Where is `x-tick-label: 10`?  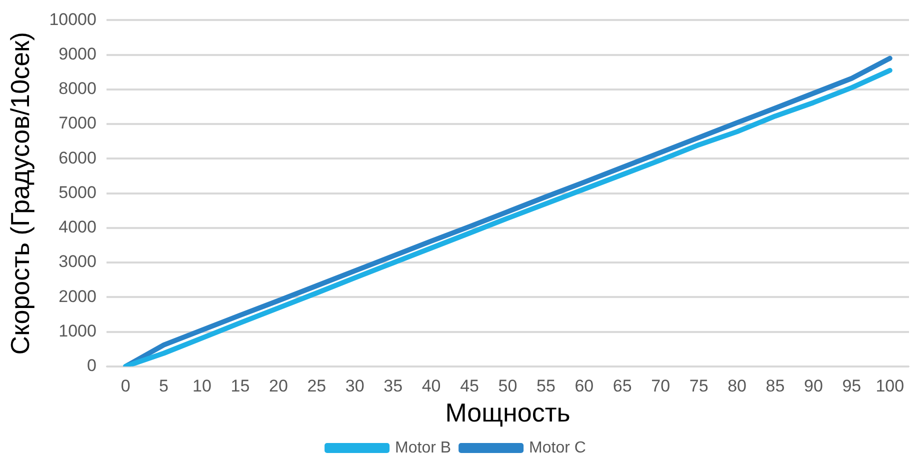
x-tick-label: 10 is located at coordinates (202, 386).